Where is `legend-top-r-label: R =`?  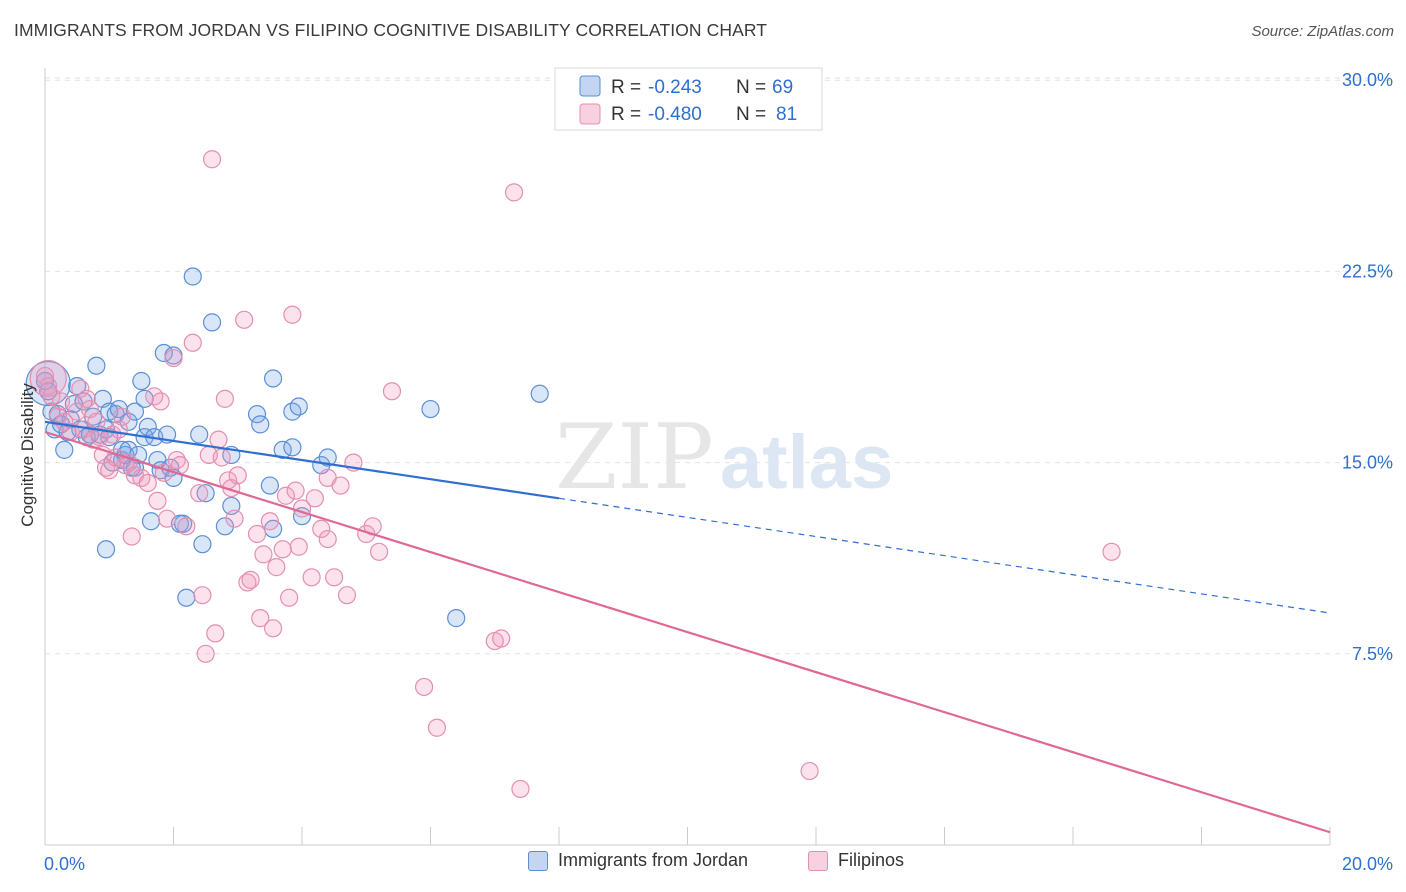 legend-top-r-label: R = is located at coordinates (626, 114).